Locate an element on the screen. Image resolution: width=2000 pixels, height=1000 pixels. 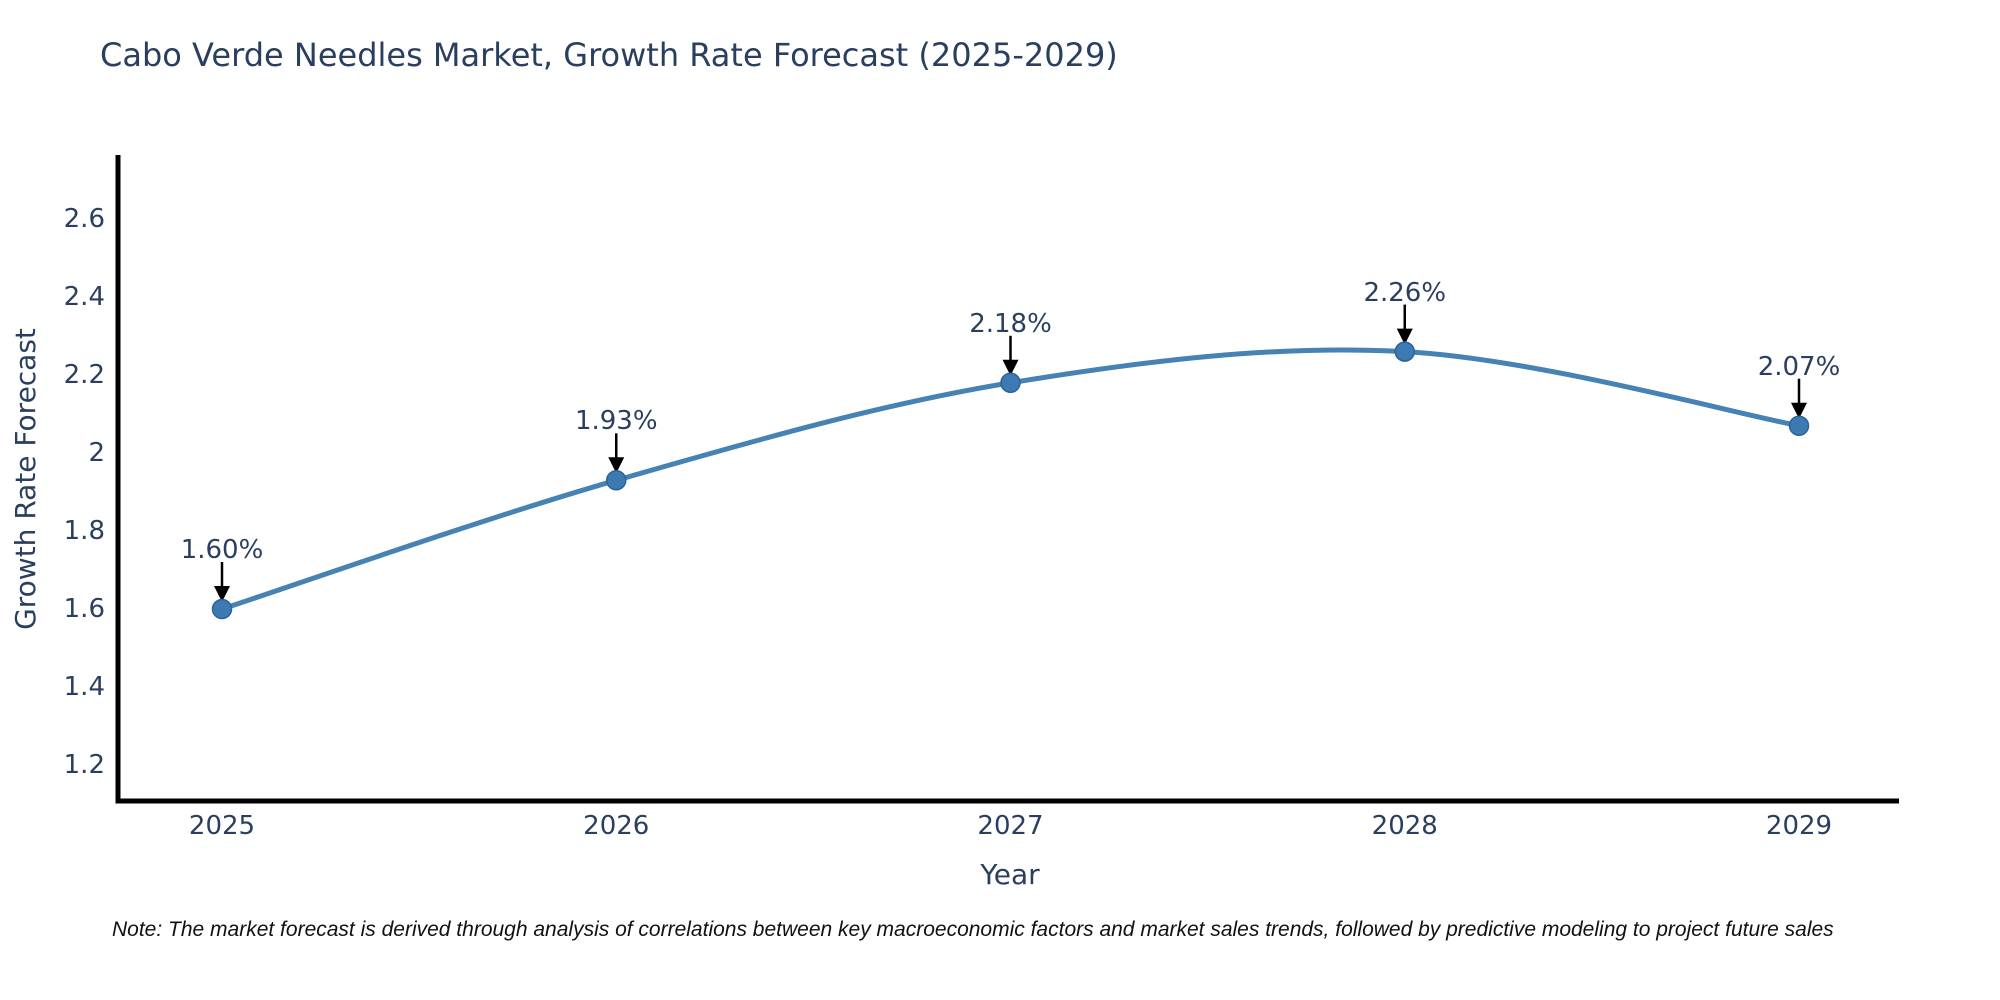
y-tick-1.6: 1.6 is located at coordinates (84, 609).